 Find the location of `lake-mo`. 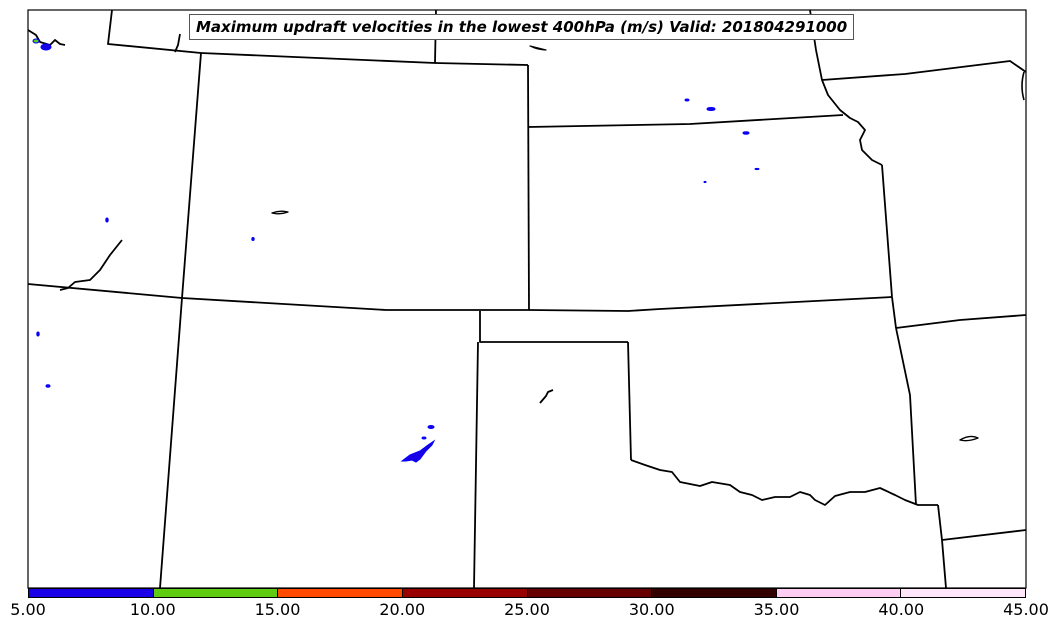

lake-mo is located at coordinates (1023, 86).